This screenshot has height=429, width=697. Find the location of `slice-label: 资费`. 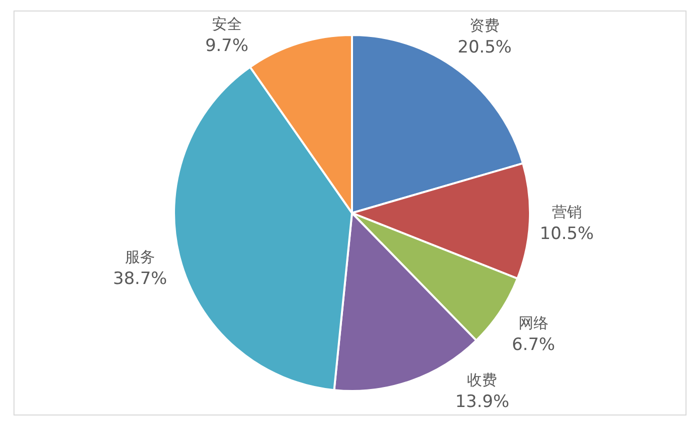

slice-label: 资费 is located at coordinates (485, 25).